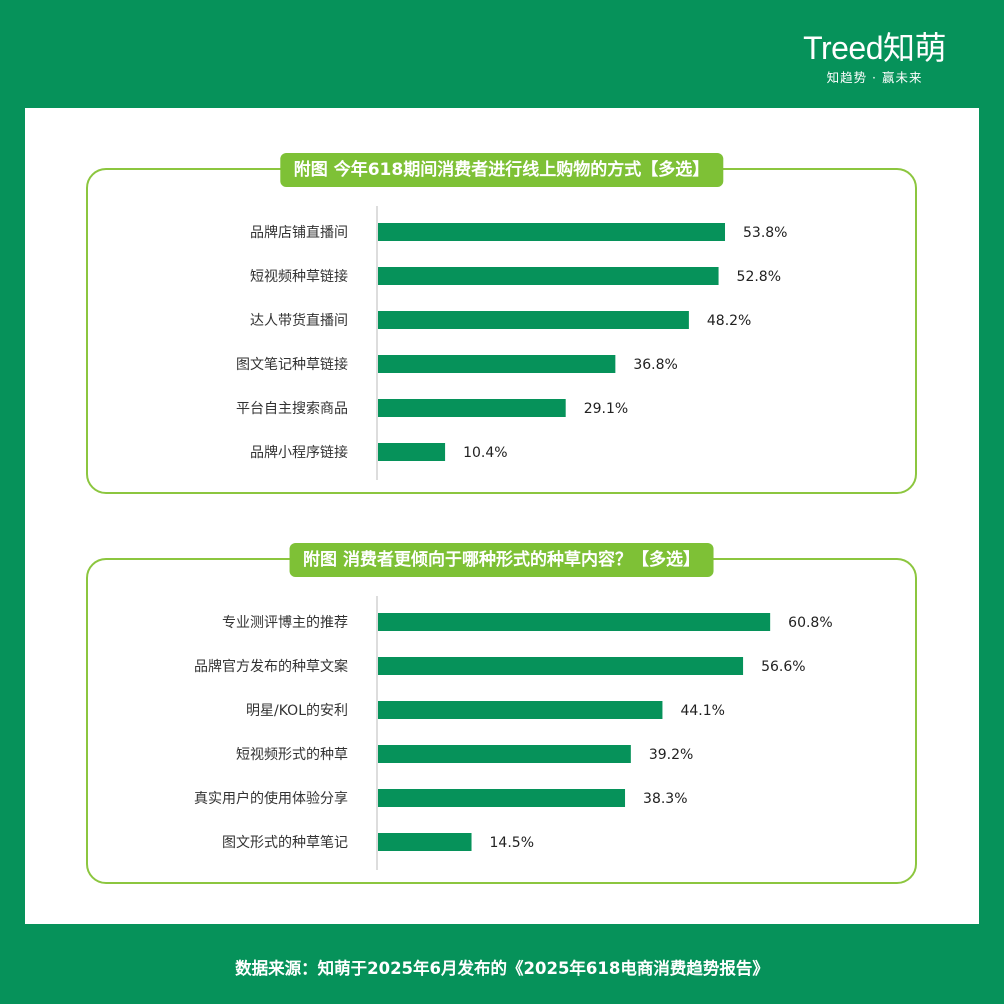 The height and width of the screenshot is (1004, 1004). Describe the element at coordinates (874, 77) in the screenshot. I see `brand-slogan: 知趋势 · 赢未来` at that location.